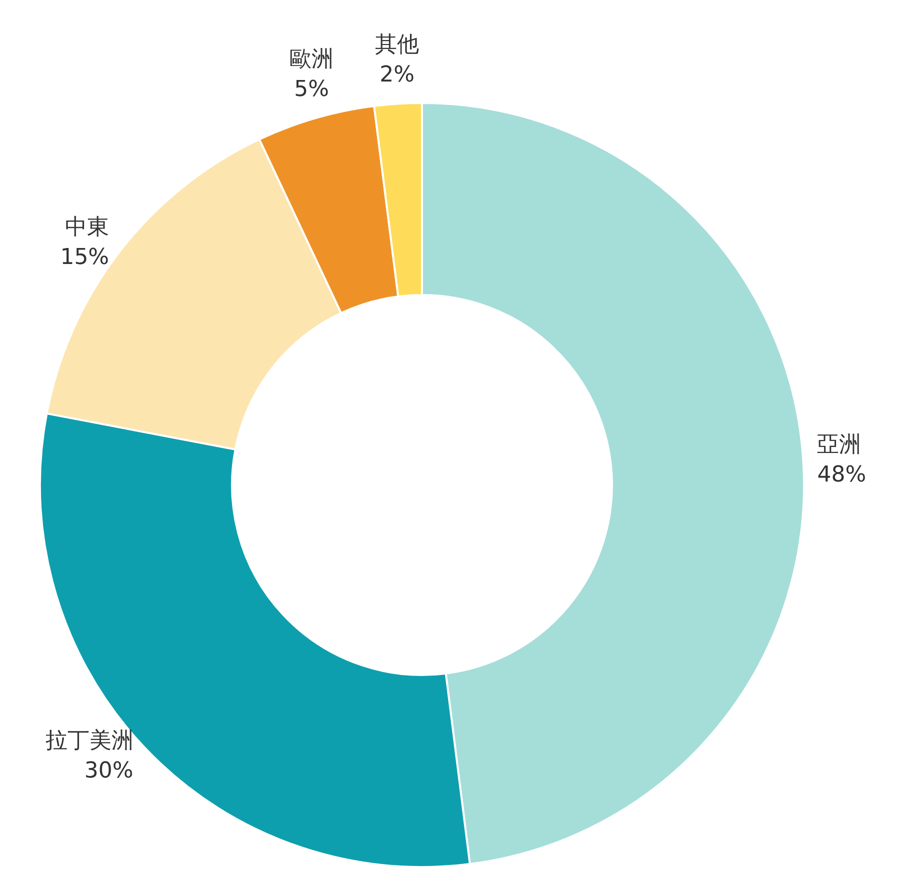  Describe the element at coordinates (85, 257) in the screenshot. I see `data-label: 15%` at that location.